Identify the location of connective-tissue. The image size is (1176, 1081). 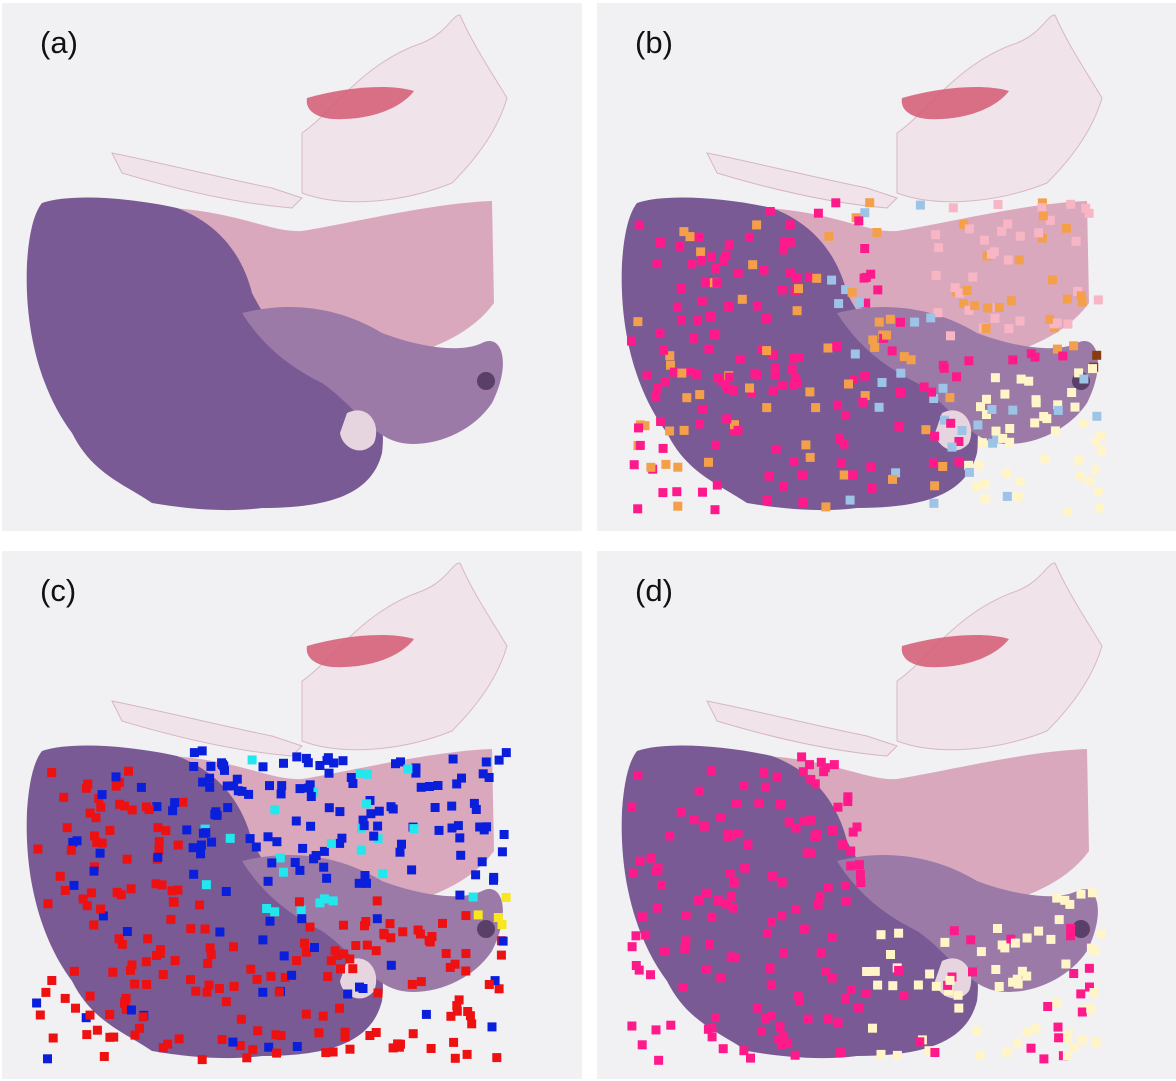
(999, 108).